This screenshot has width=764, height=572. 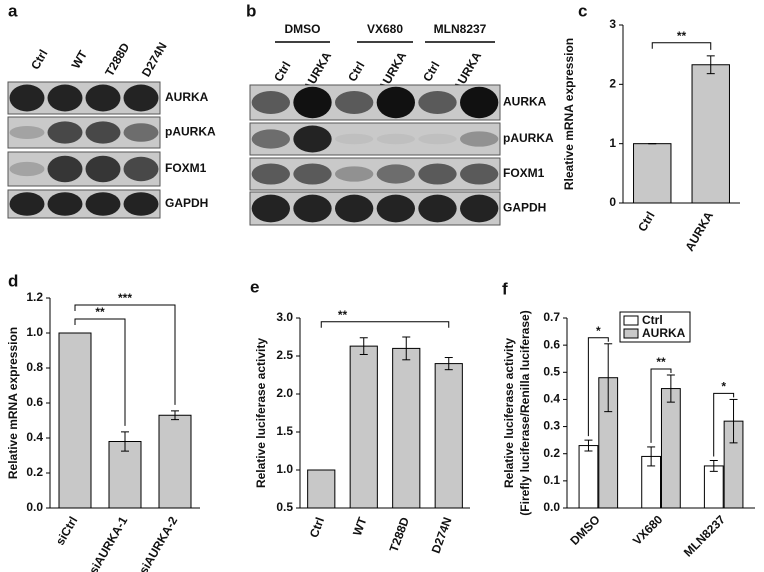 I want to click on legend-swatch, so click(x=631, y=320).